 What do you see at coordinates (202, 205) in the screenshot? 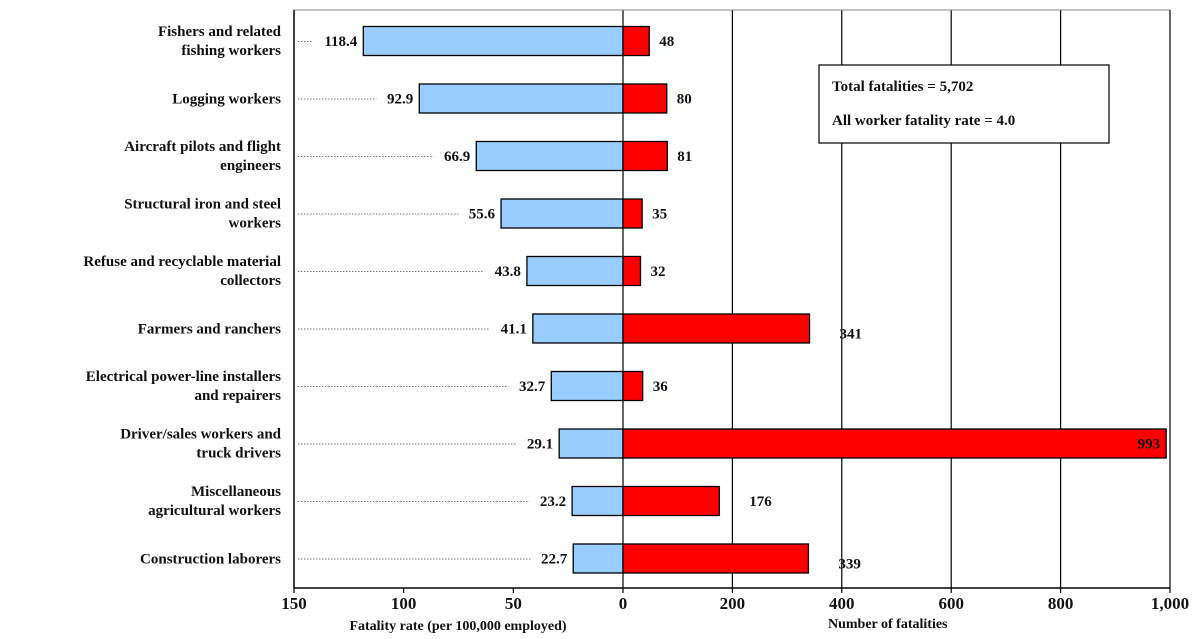
I see `category-label: Structural iron and steel` at bounding box center [202, 205].